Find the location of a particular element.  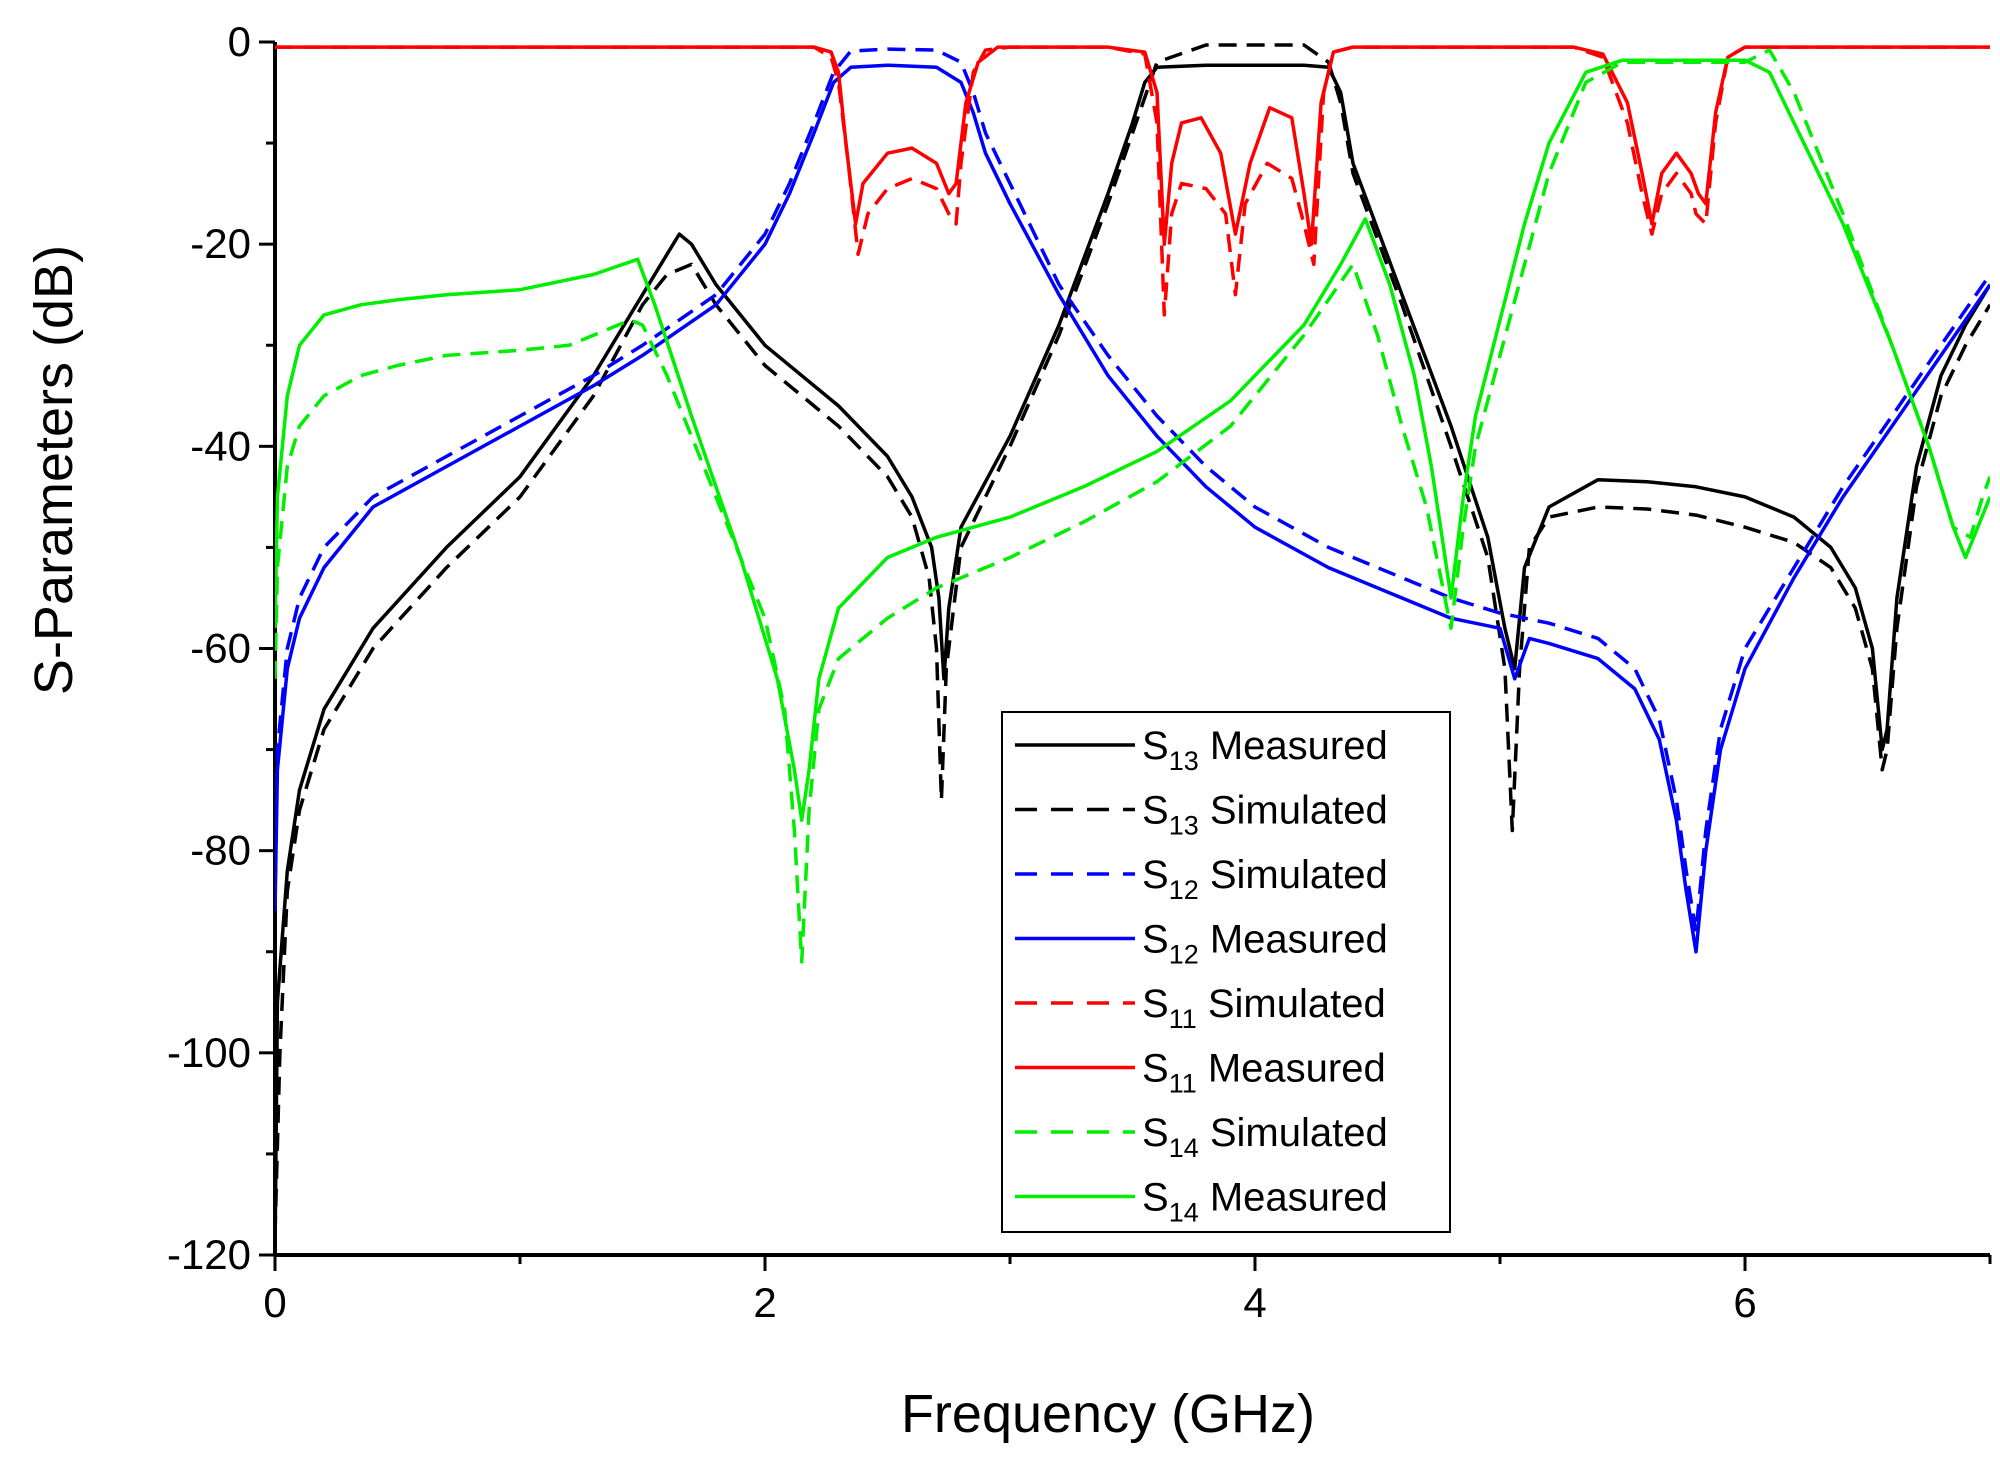

legend-label: S14 Measured is located at coordinates (1265, 1202).